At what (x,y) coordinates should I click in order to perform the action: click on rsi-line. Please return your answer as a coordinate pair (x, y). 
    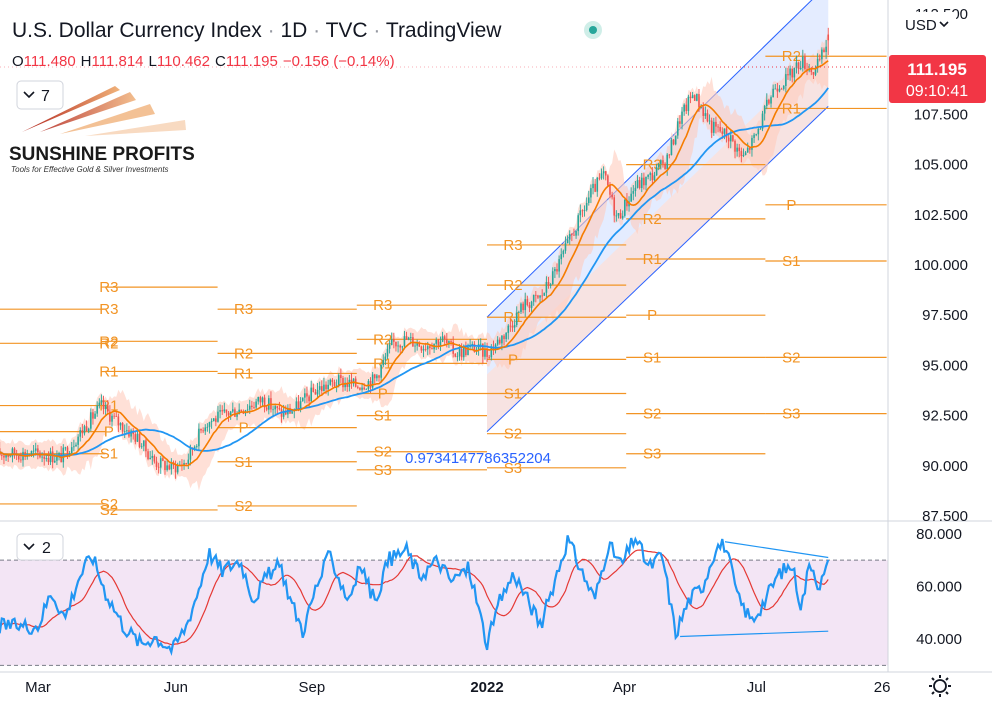
    Looking at the image, I should click on (415, 595).